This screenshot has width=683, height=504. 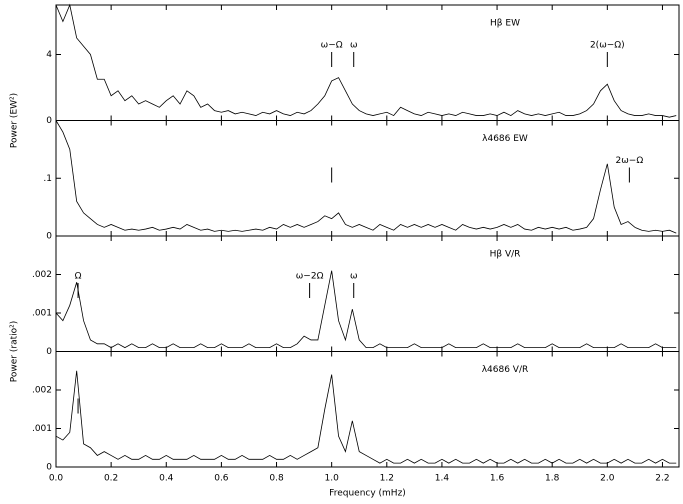 I want to click on panel-title: λ4686 V/R, so click(x=505, y=370).